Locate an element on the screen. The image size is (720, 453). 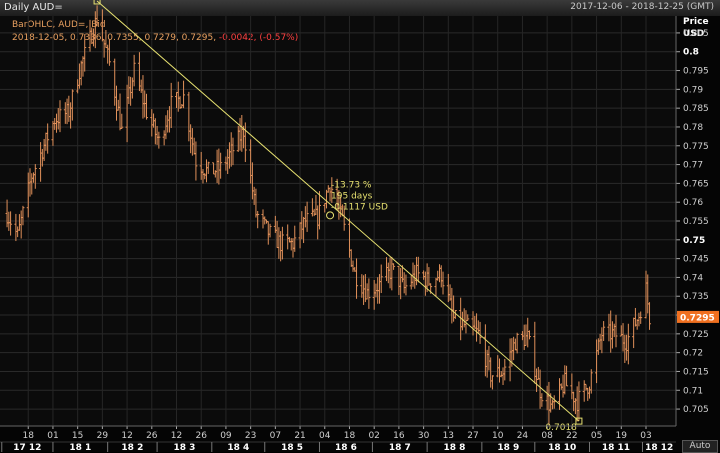
x-month-label: 18 10 is located at coordinates (562, 447).